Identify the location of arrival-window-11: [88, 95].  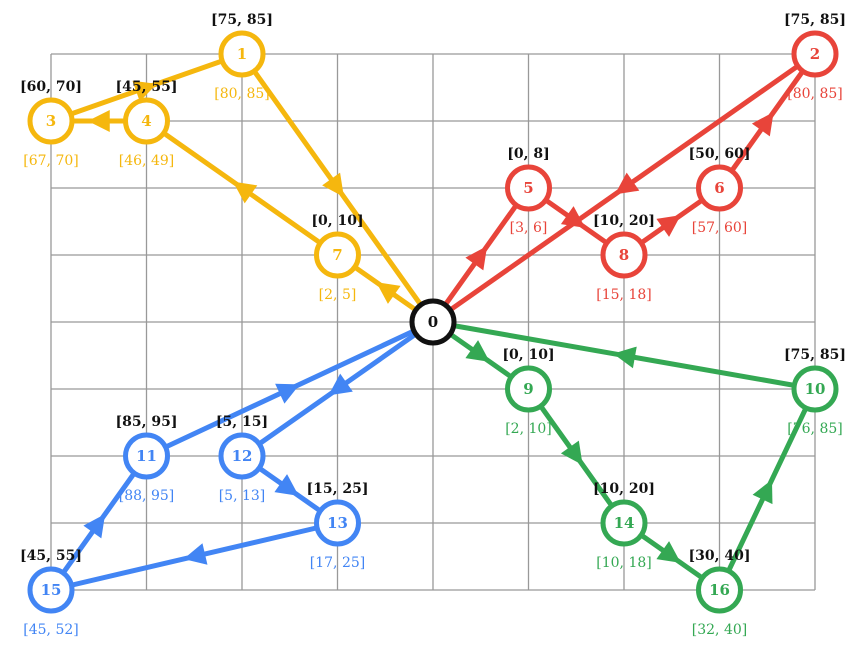
(146, 496).